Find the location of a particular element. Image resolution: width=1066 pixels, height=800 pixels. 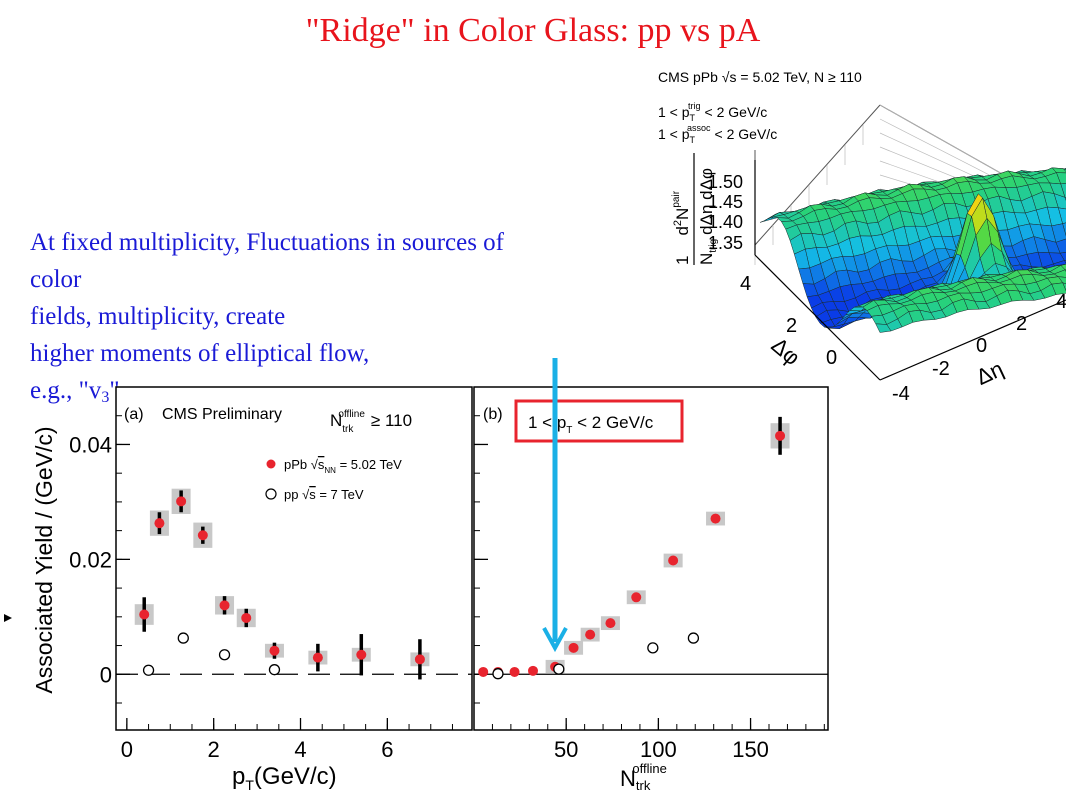

z-label-denominator: Ntrig dΔη dΔφ is located at coordinates (708, 216).